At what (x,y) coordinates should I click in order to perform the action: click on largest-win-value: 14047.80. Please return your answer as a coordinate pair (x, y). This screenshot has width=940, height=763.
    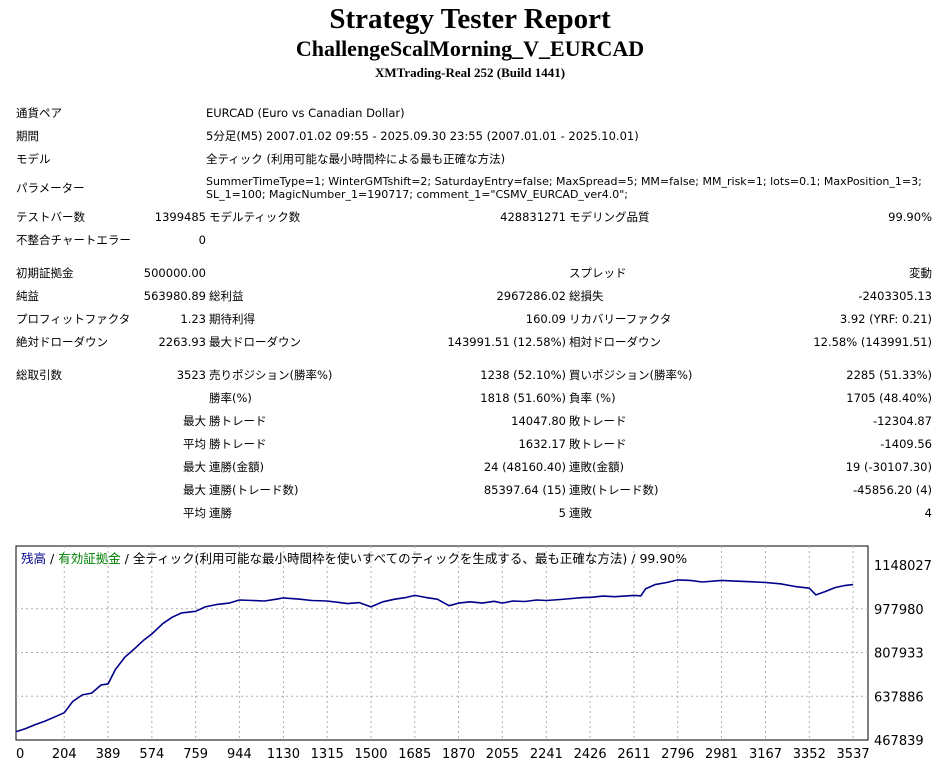
    Looking at the image, I should click on (538, 420).